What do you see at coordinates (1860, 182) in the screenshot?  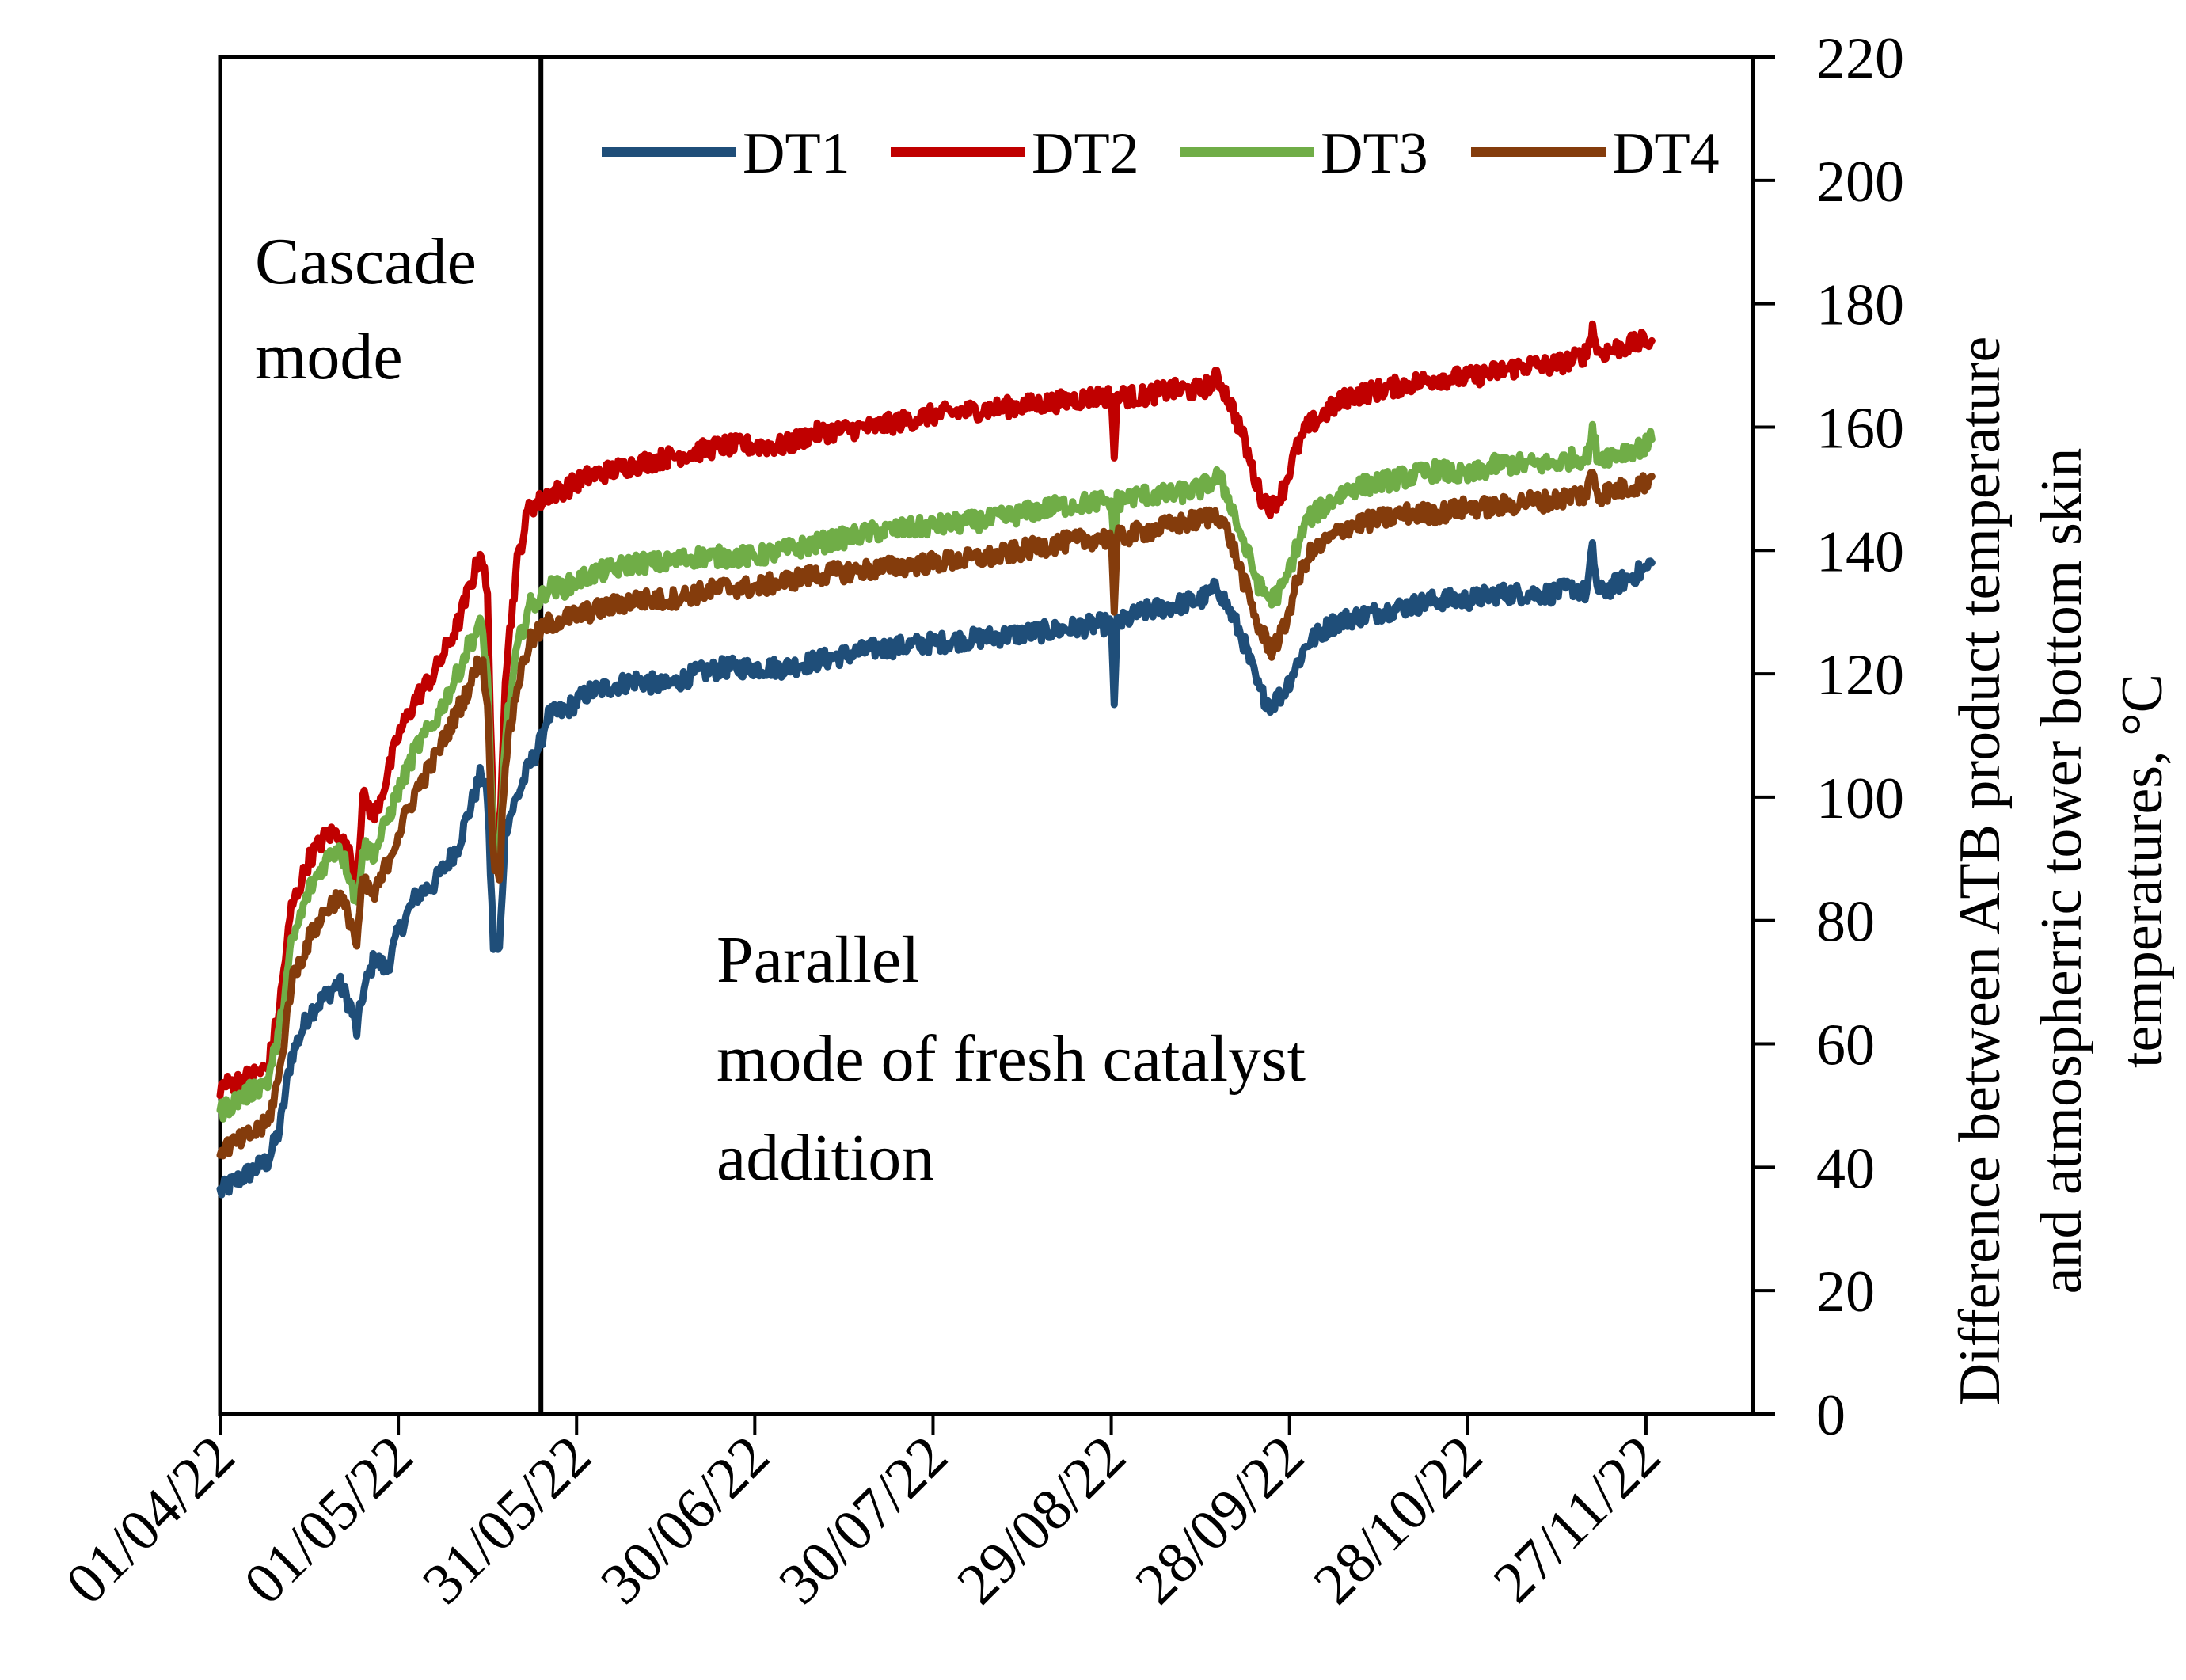 I see `y-tick-label: 200` at bounding box center [1860, 182].